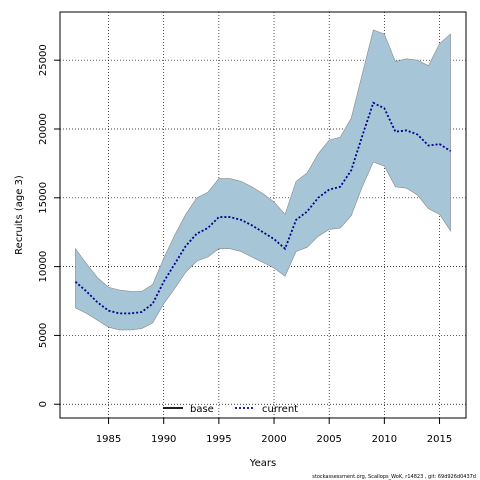 This screenshot has height=480, width=480. What do you see at coordinates (230, 409) in the screenshot?
I see `legend: base current` at bounding box center [230, 409].